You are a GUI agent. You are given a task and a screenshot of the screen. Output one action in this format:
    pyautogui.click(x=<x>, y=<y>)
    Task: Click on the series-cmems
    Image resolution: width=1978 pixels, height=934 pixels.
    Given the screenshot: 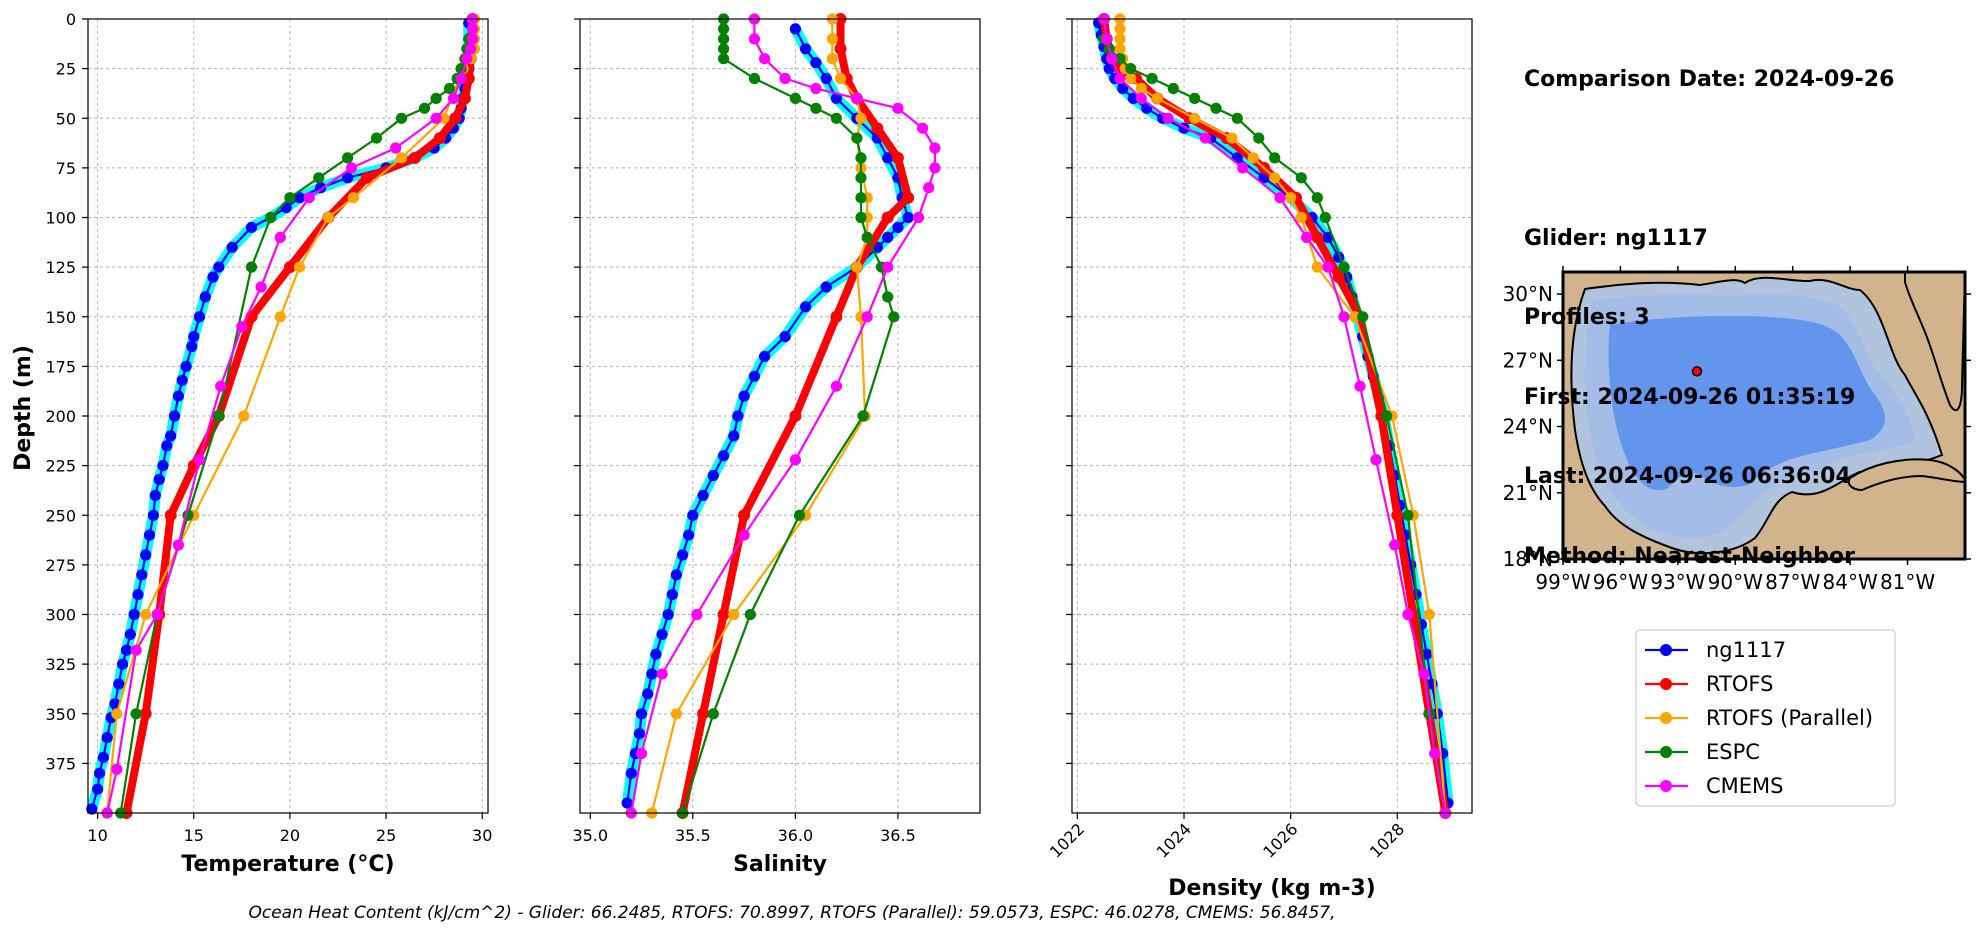 What is the action you would take?
    pyautogui.click(x=783, y=416)
    